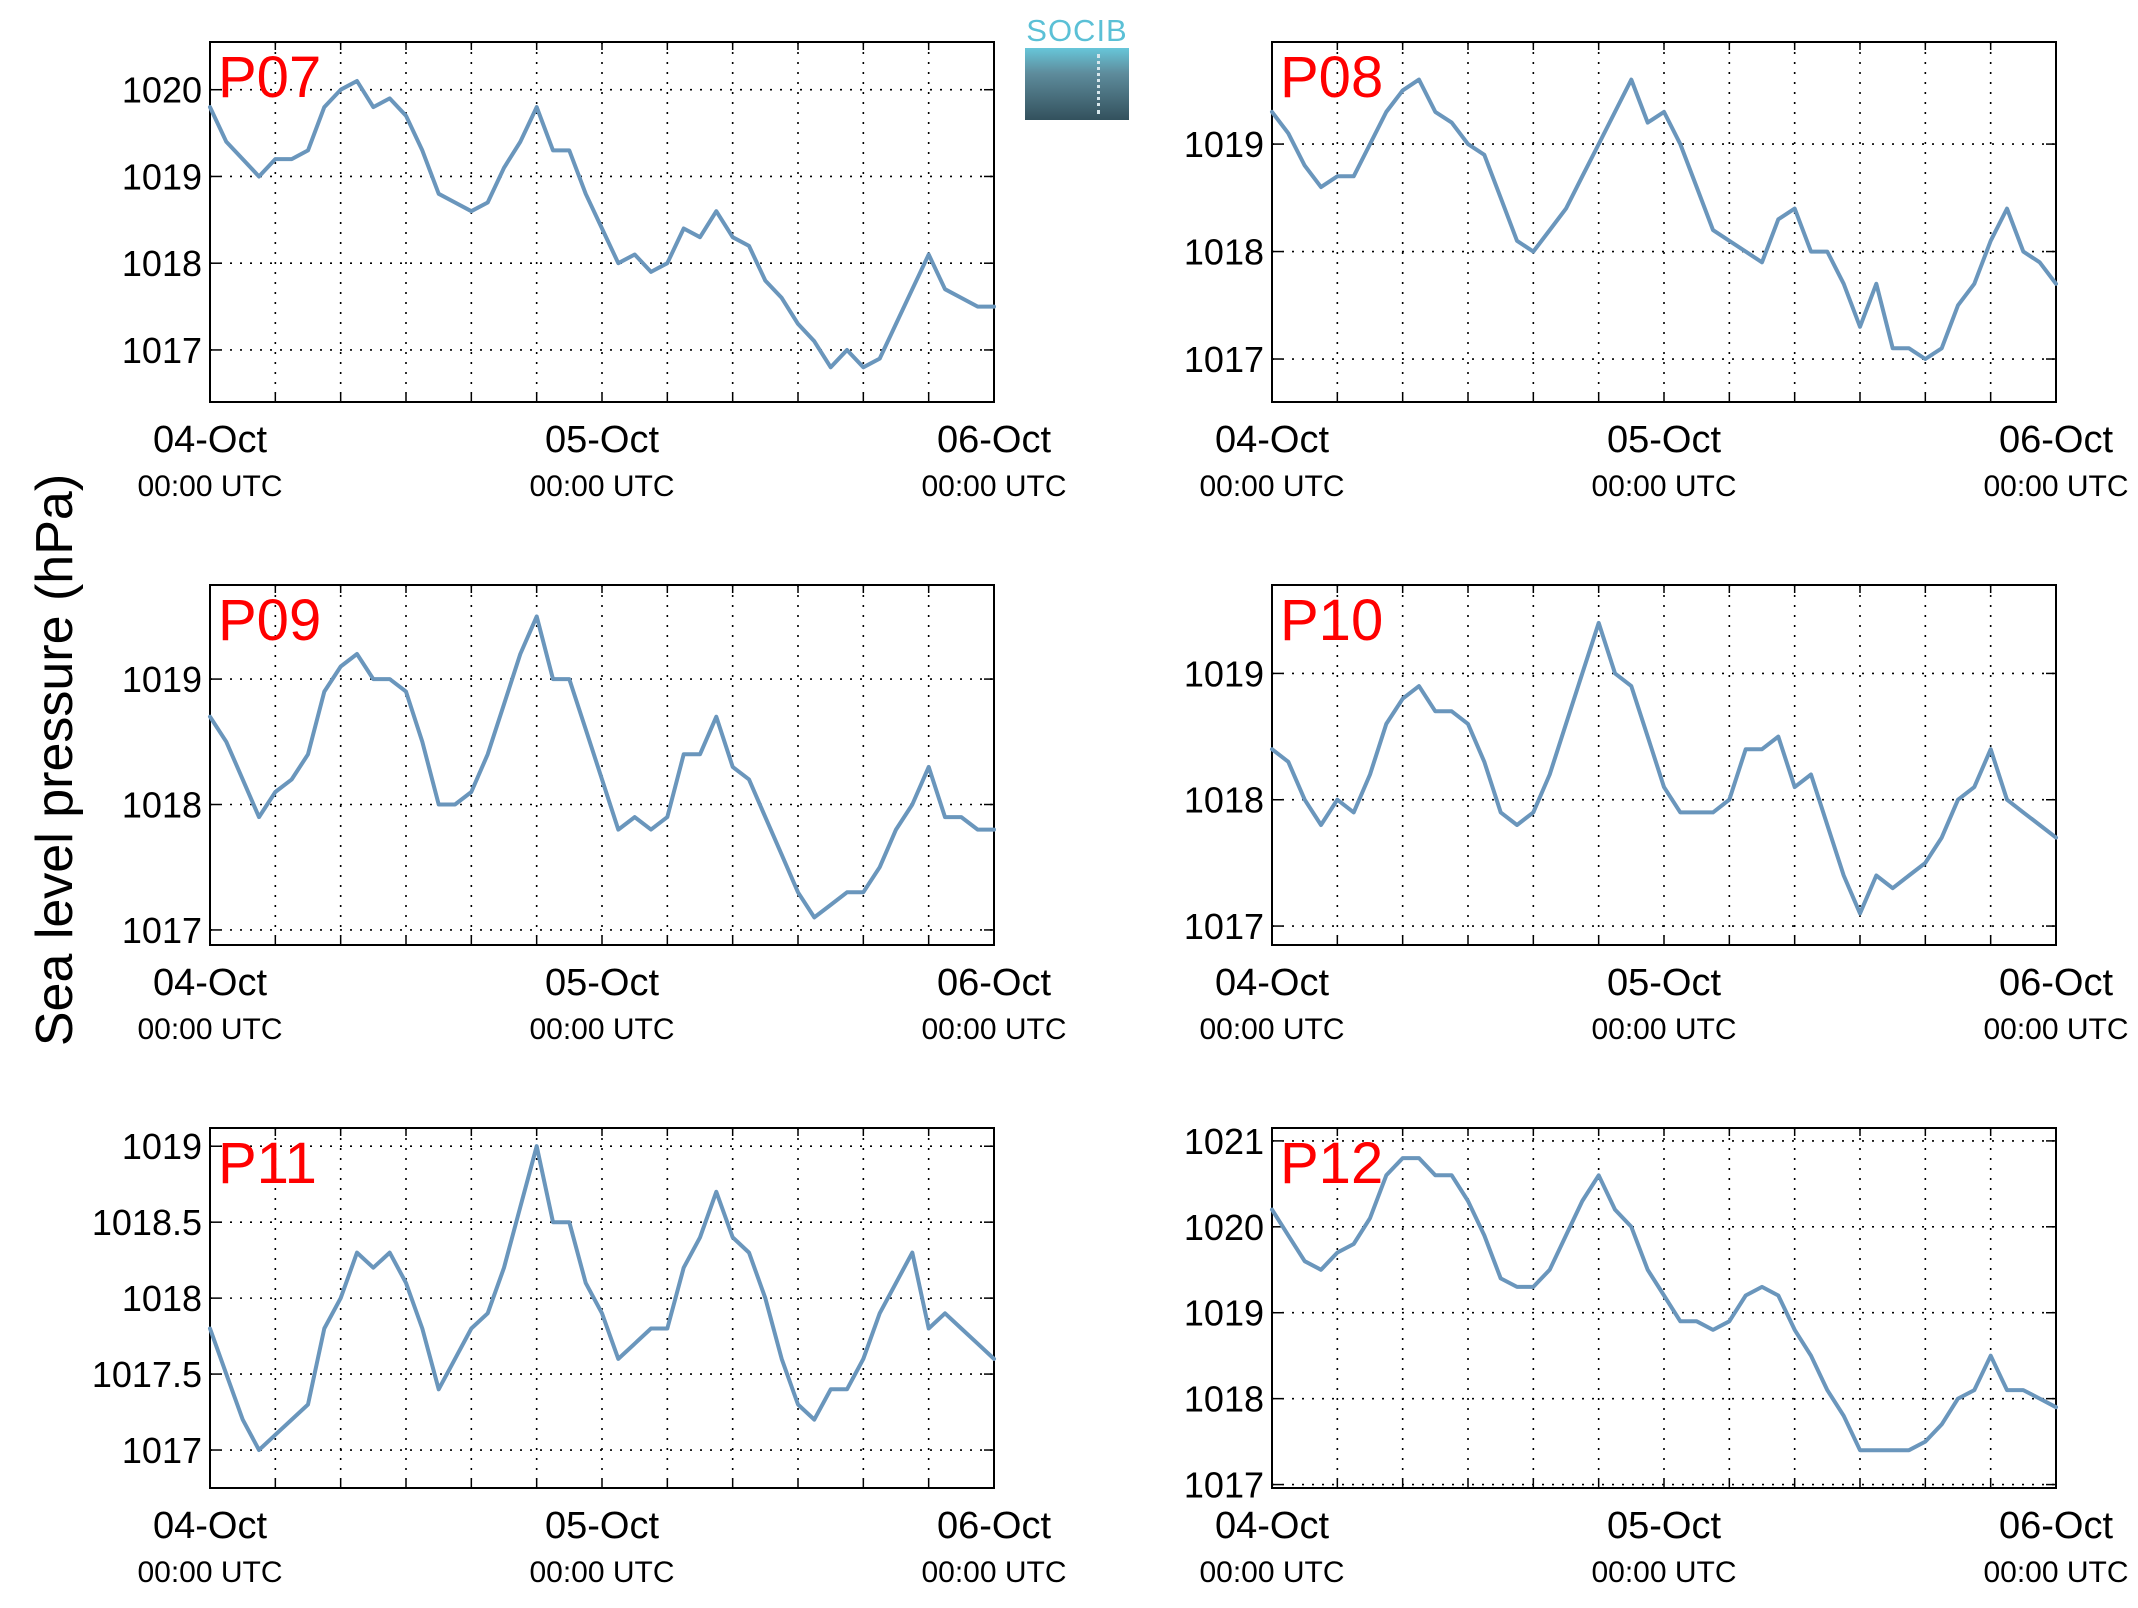  What do you see at coordinates (1098, 84) in the screenshot?
I see `logo-dotted-line` at bounding box center [1098, 84].